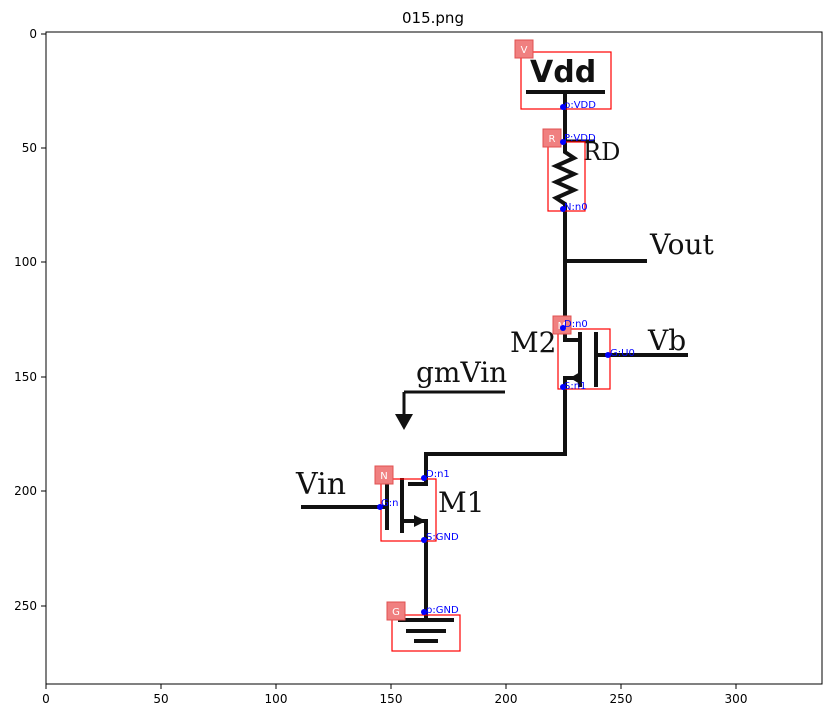 This screenshot has width=831, height=719. What do you see at coordinates (575, 386) in the screenshot?
I see `pin-m2-s-label: S:n1` at bounding box center [575, 386].